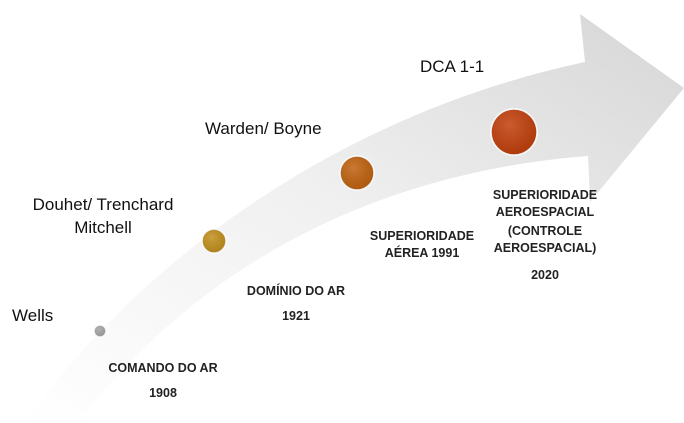  Describe the element at coordinates (103, 204) in the screenshot. I see `stage-author: Douhet/ Trenchard` at that location.